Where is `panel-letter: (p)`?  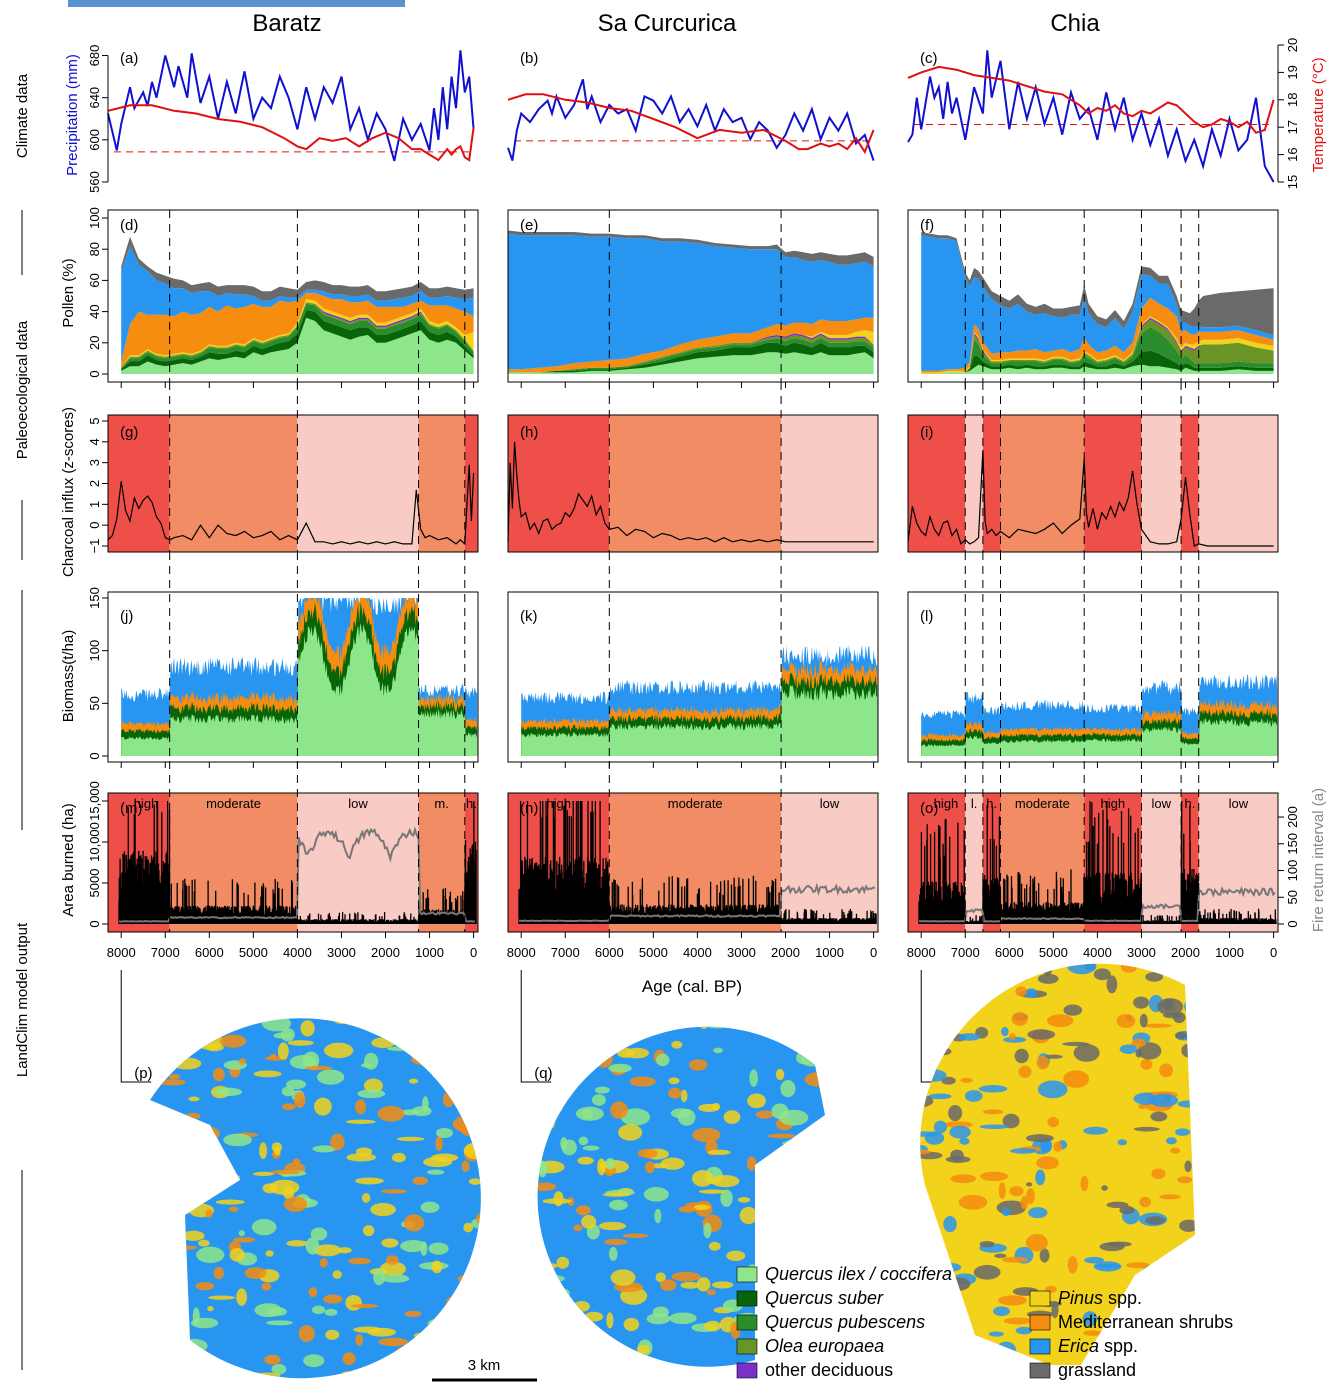
panel-letter: (p) is located at coordinates (143, 1073).